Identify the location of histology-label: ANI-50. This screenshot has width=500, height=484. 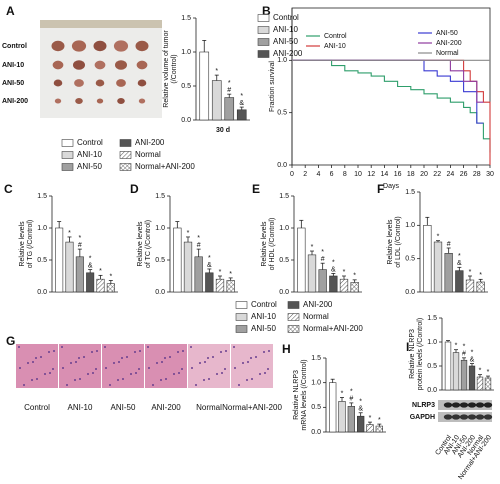
(123, 407).